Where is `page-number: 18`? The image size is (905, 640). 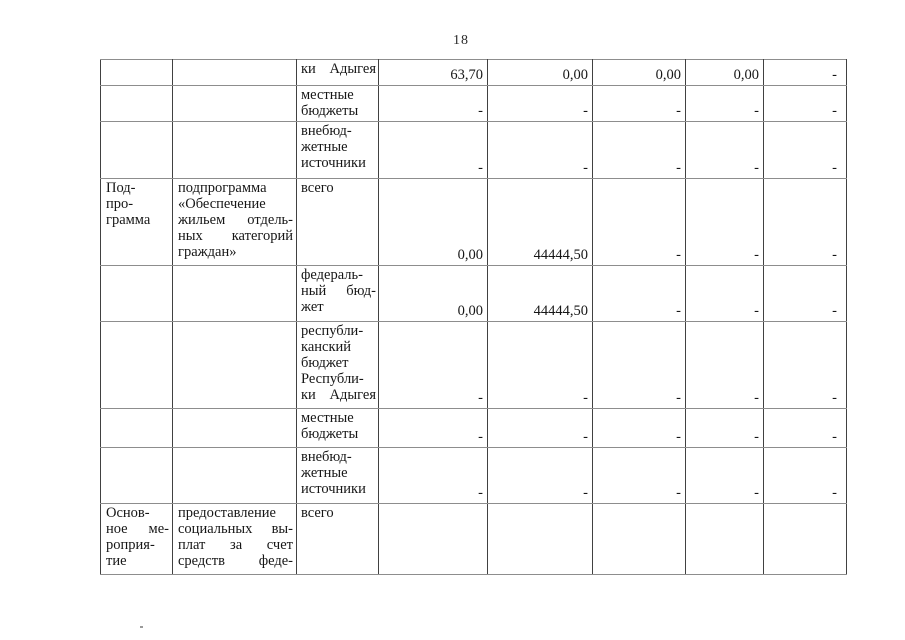 page-number: 18 is located at coordinates (461, 40).